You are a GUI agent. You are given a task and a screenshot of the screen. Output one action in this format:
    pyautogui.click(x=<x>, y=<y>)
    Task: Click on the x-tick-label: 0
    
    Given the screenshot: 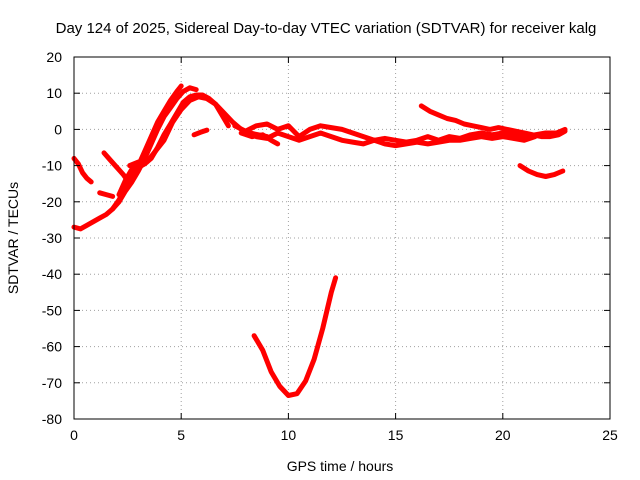 What is the action you would take?
    pyautogui.click(x=74, y=435)
    